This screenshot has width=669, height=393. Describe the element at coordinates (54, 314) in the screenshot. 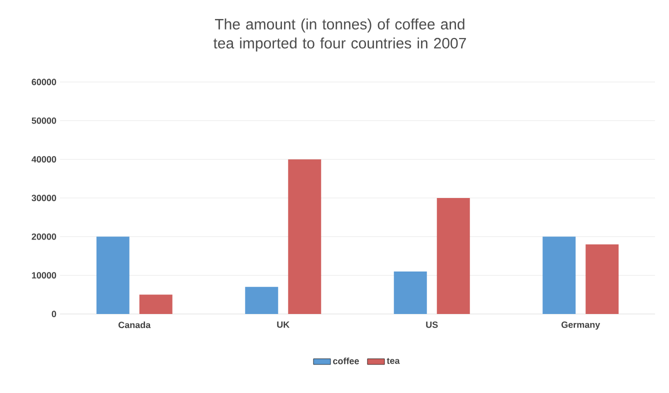

I see `y-tick-label: 0` at that location.